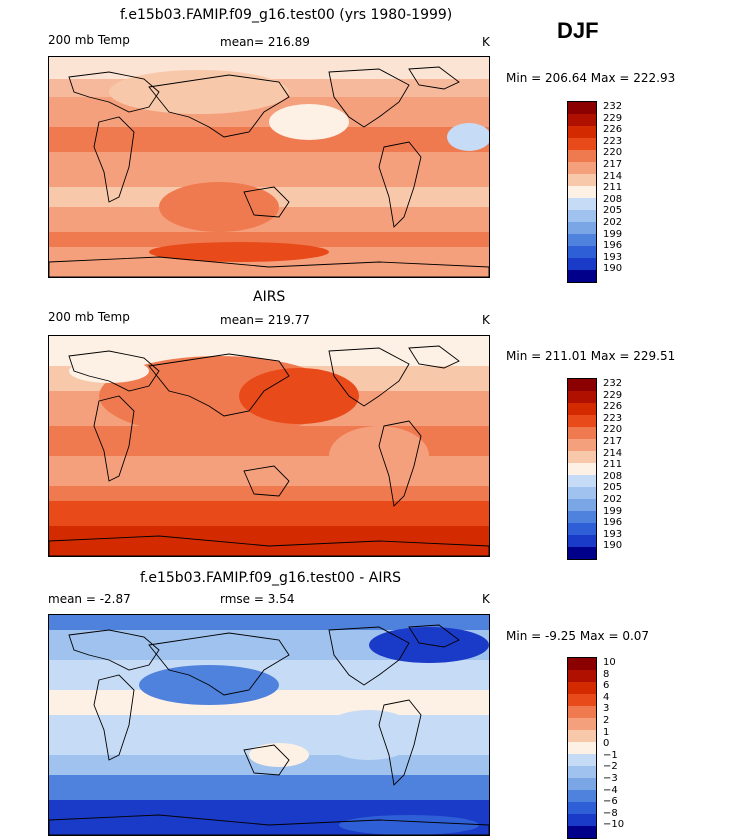 Image resolution: width=733 pixels, height=840 pixels. Describe the element at coordinates (486, 320) in the screenshot. I see `panel-2-unit: K` at that location.